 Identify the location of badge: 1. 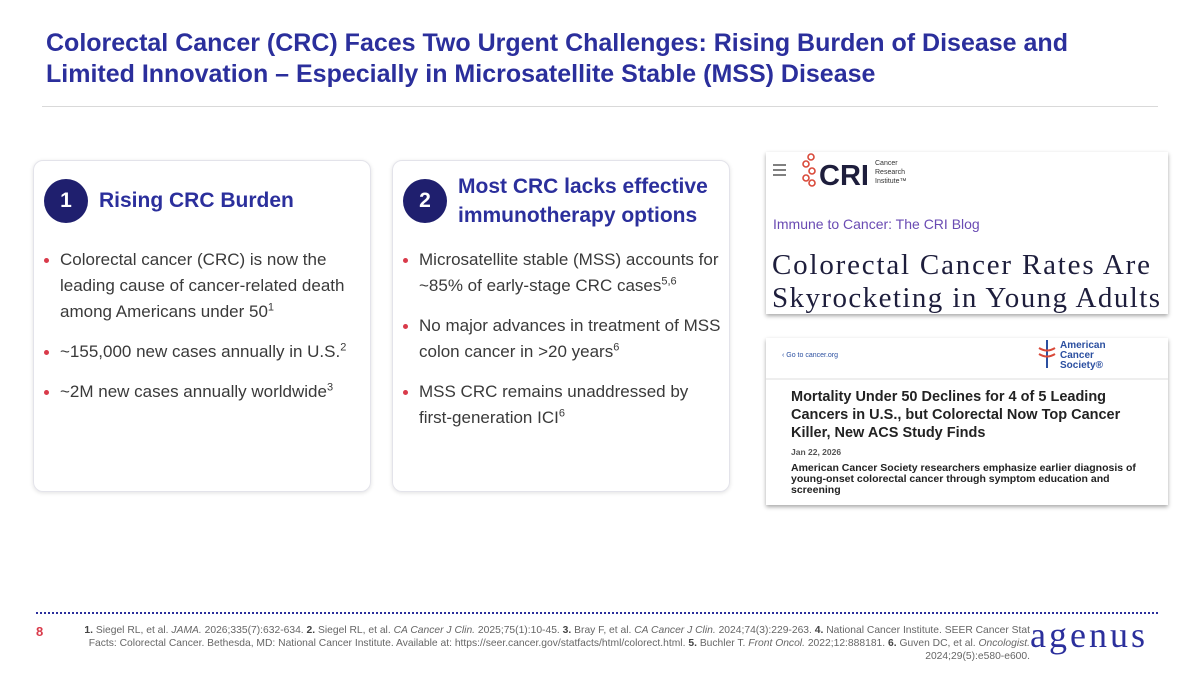
(66, 201).